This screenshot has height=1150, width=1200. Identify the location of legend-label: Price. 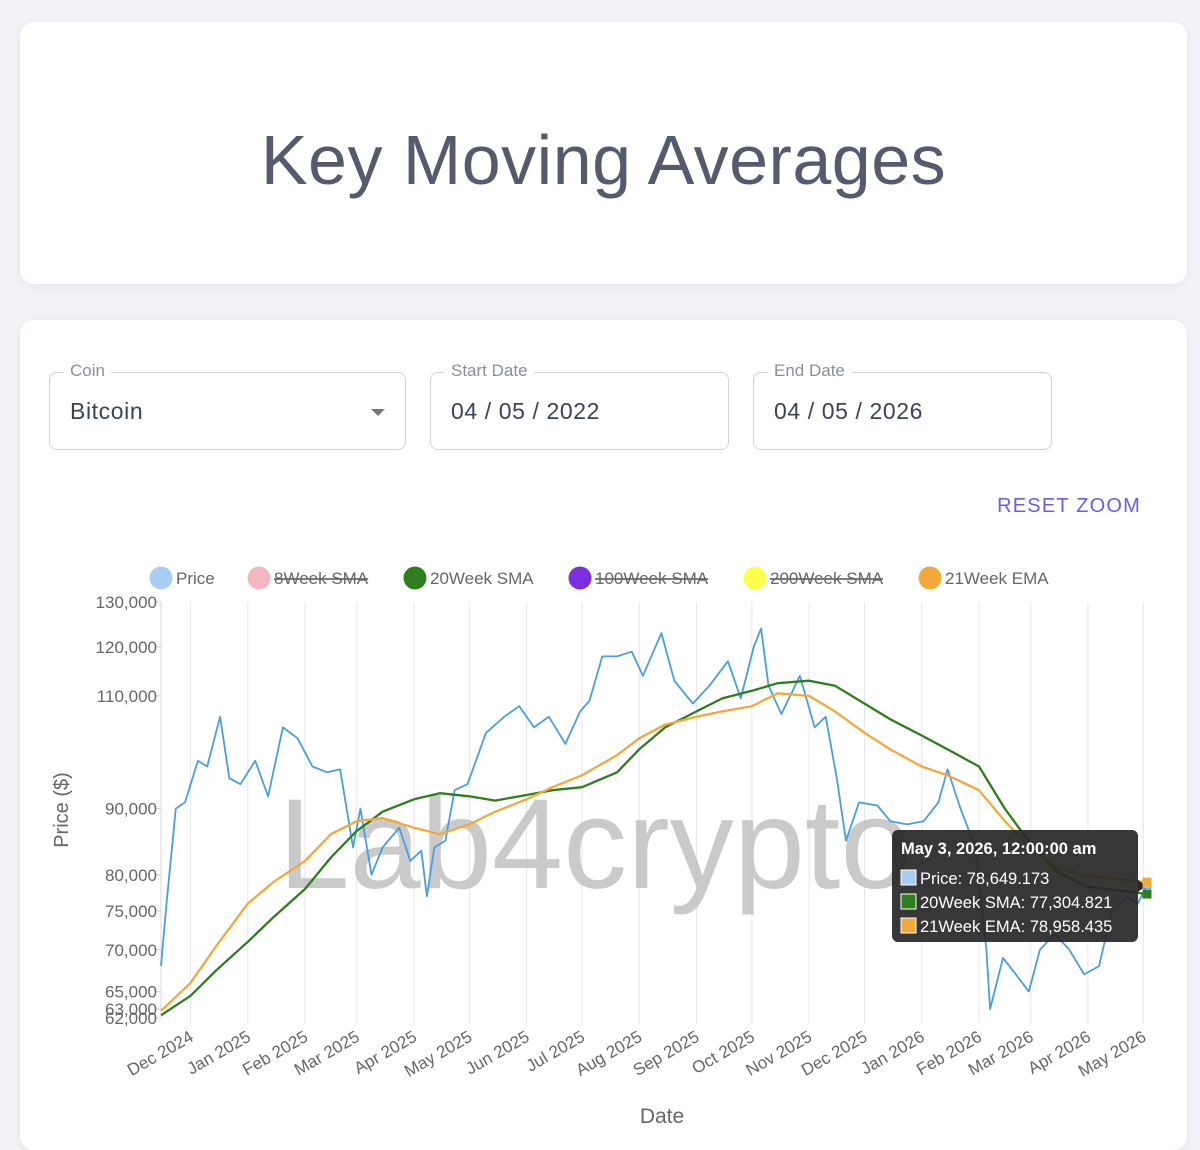
(195, 578).